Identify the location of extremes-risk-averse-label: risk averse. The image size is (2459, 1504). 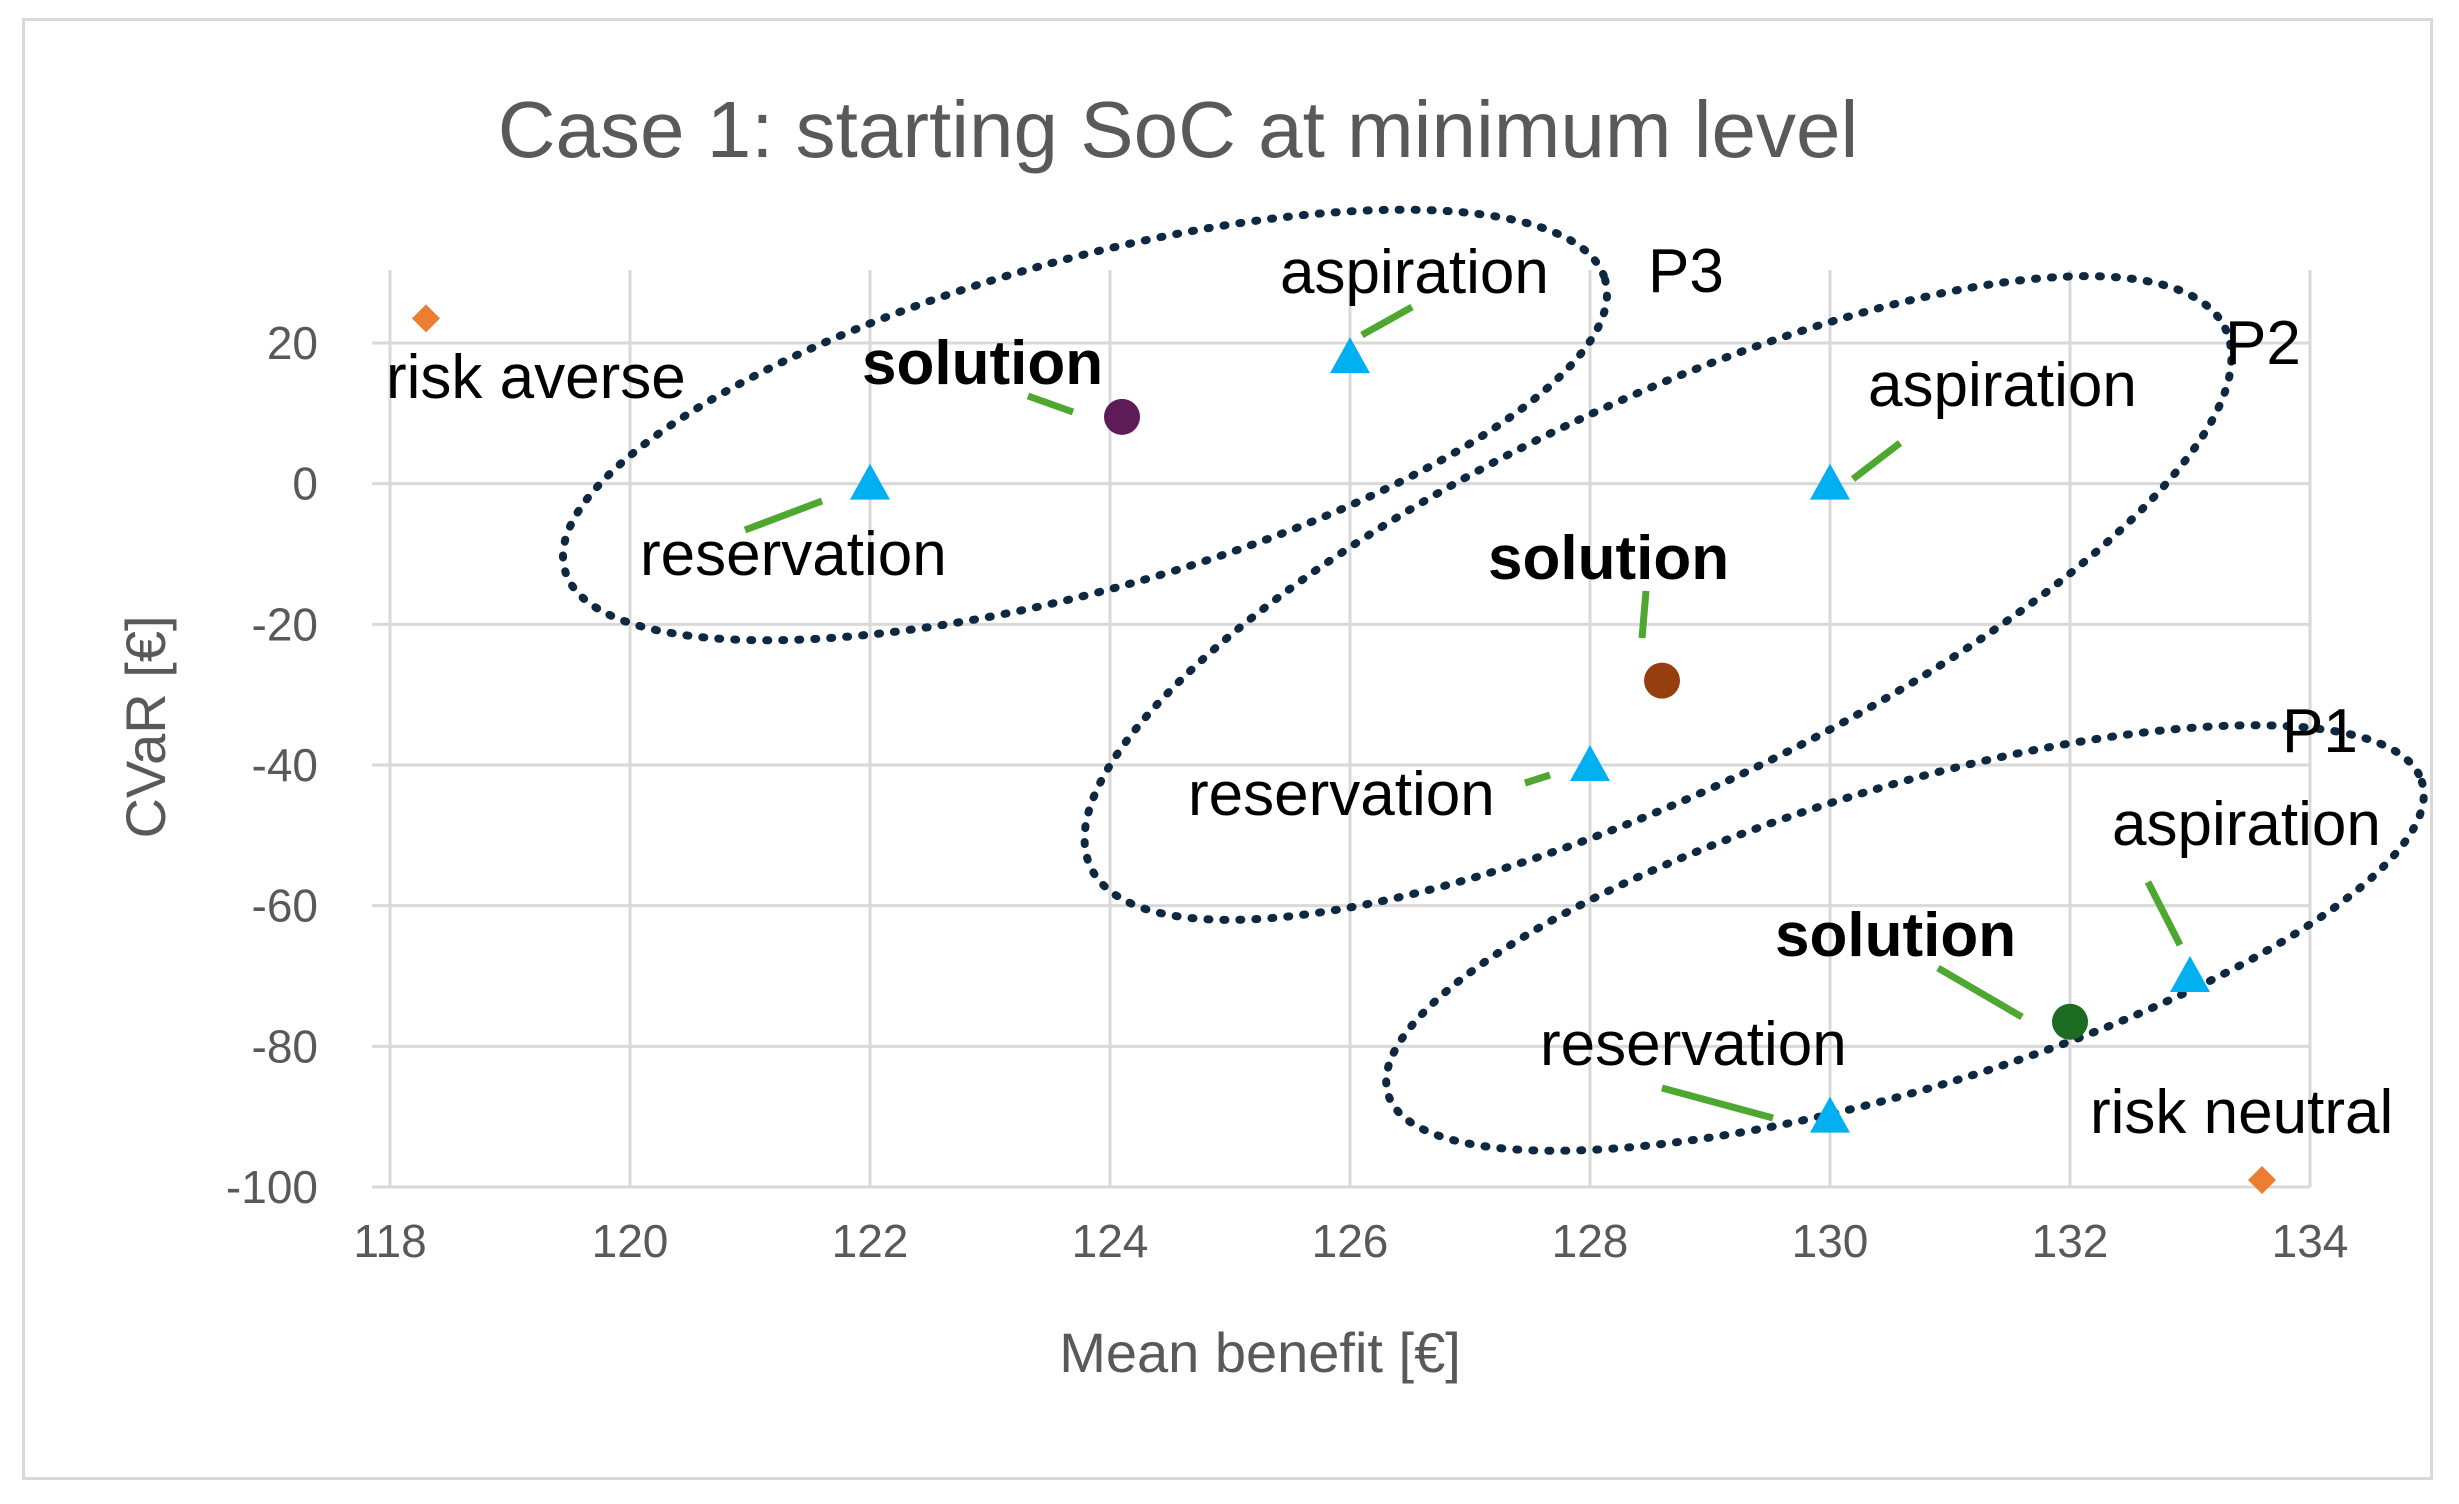
(536, 377).